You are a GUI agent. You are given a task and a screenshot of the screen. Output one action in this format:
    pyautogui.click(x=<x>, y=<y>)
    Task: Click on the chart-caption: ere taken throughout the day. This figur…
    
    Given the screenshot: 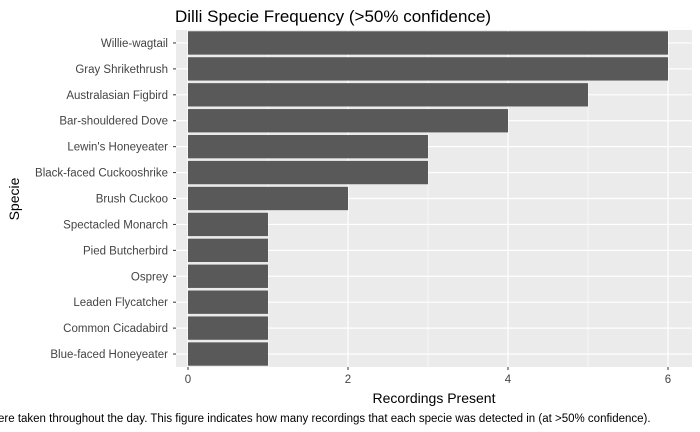 What is the action you would take?
    pyautogui.click(x=325, y=419)
    